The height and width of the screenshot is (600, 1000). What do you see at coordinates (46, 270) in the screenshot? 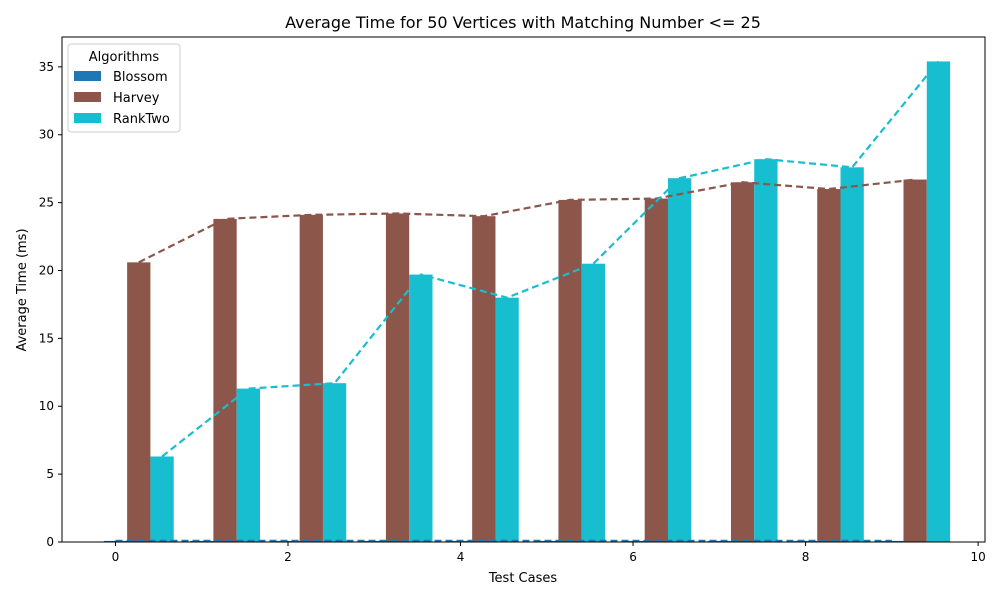
I see `y-tick-label: 20` at bounding box center [46, 270].